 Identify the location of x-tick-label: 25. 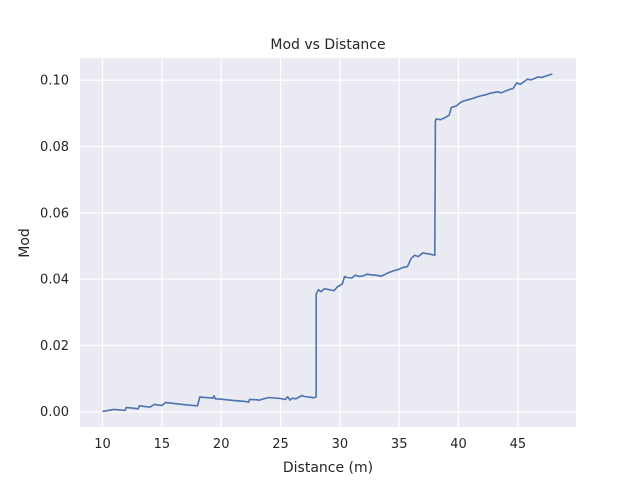
(280, 444).